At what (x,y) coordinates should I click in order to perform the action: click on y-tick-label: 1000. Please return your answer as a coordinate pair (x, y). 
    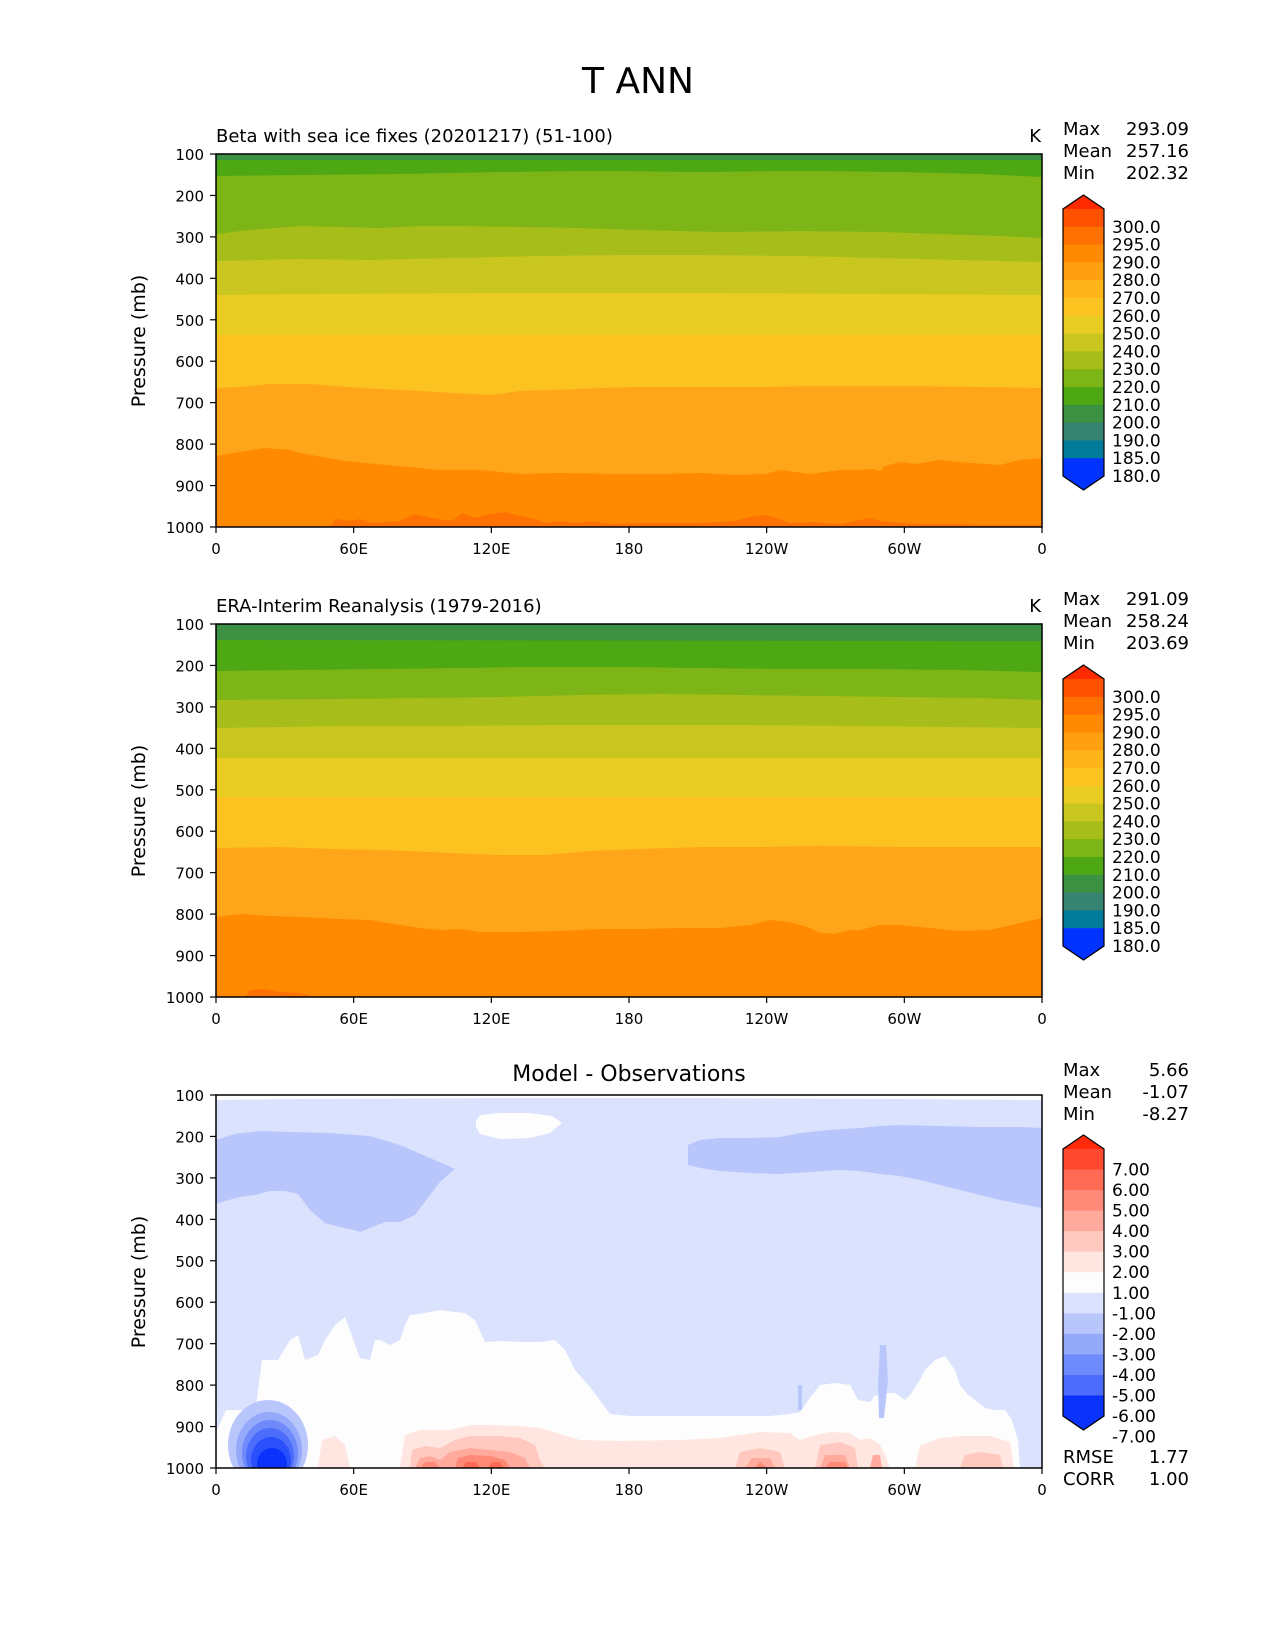
    Looking at the image, I should click on (185, 1469).